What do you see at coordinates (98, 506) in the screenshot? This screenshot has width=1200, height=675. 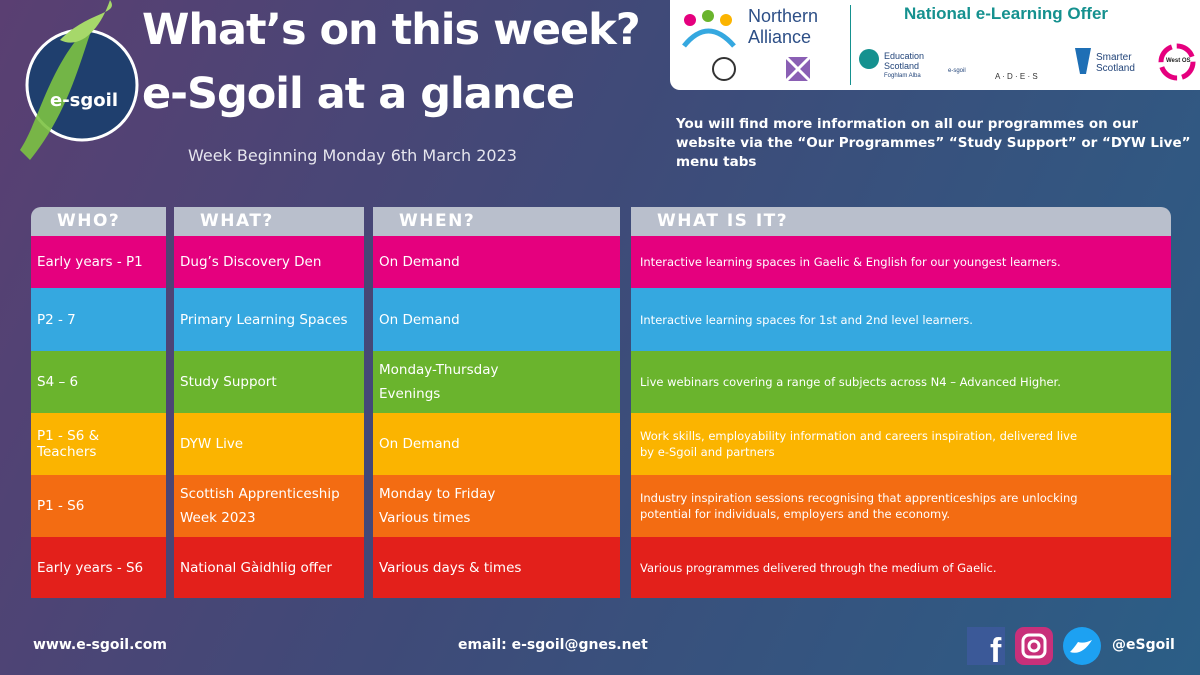 I see `who-cell: P1 - S6` at bounding box center [98, 506].